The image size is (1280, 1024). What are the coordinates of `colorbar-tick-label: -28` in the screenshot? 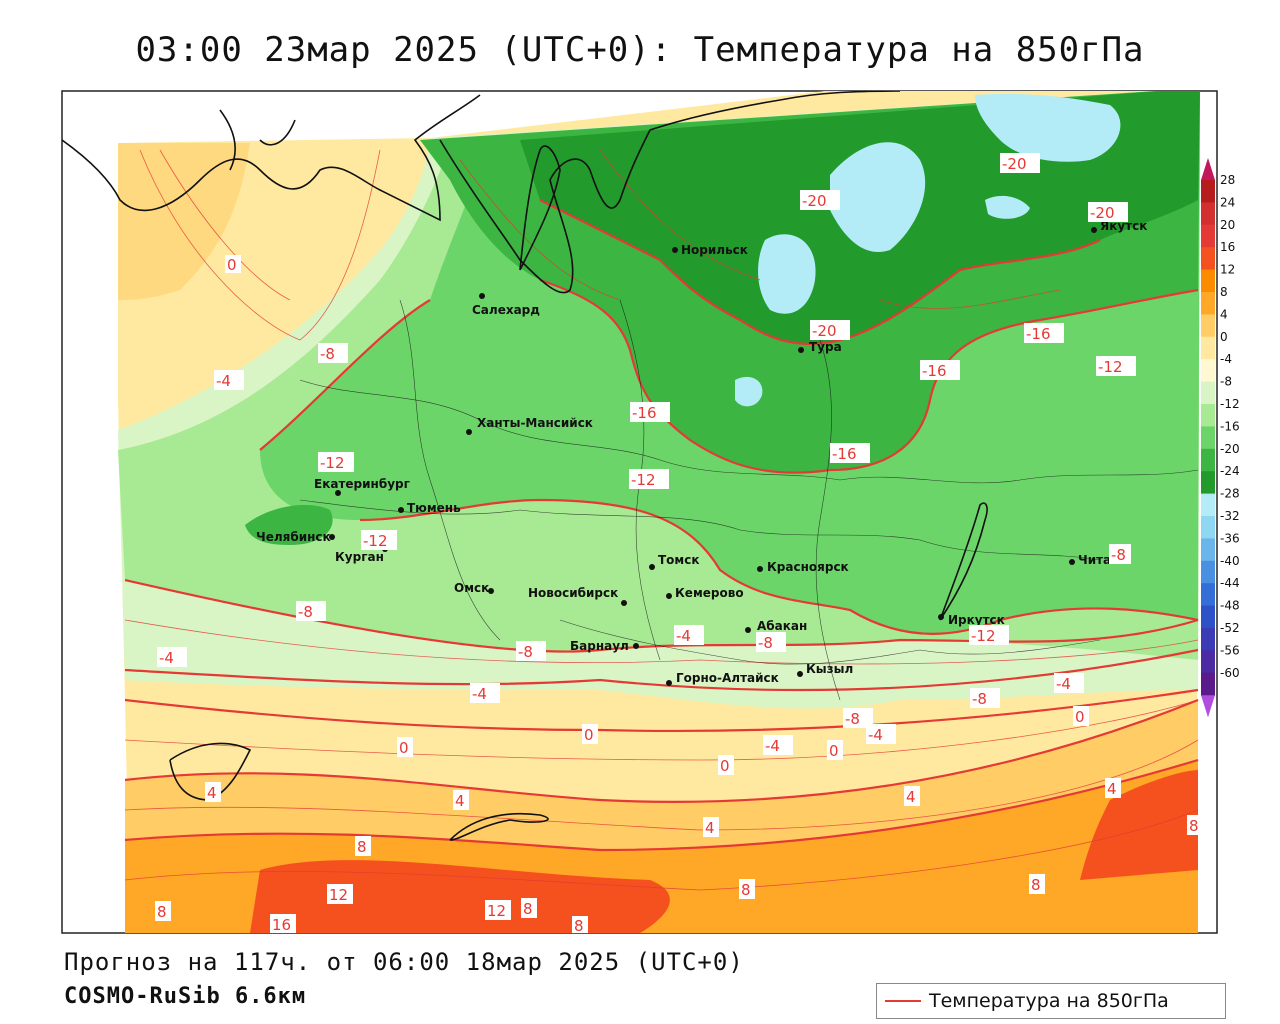 It's located at (1230, 494).